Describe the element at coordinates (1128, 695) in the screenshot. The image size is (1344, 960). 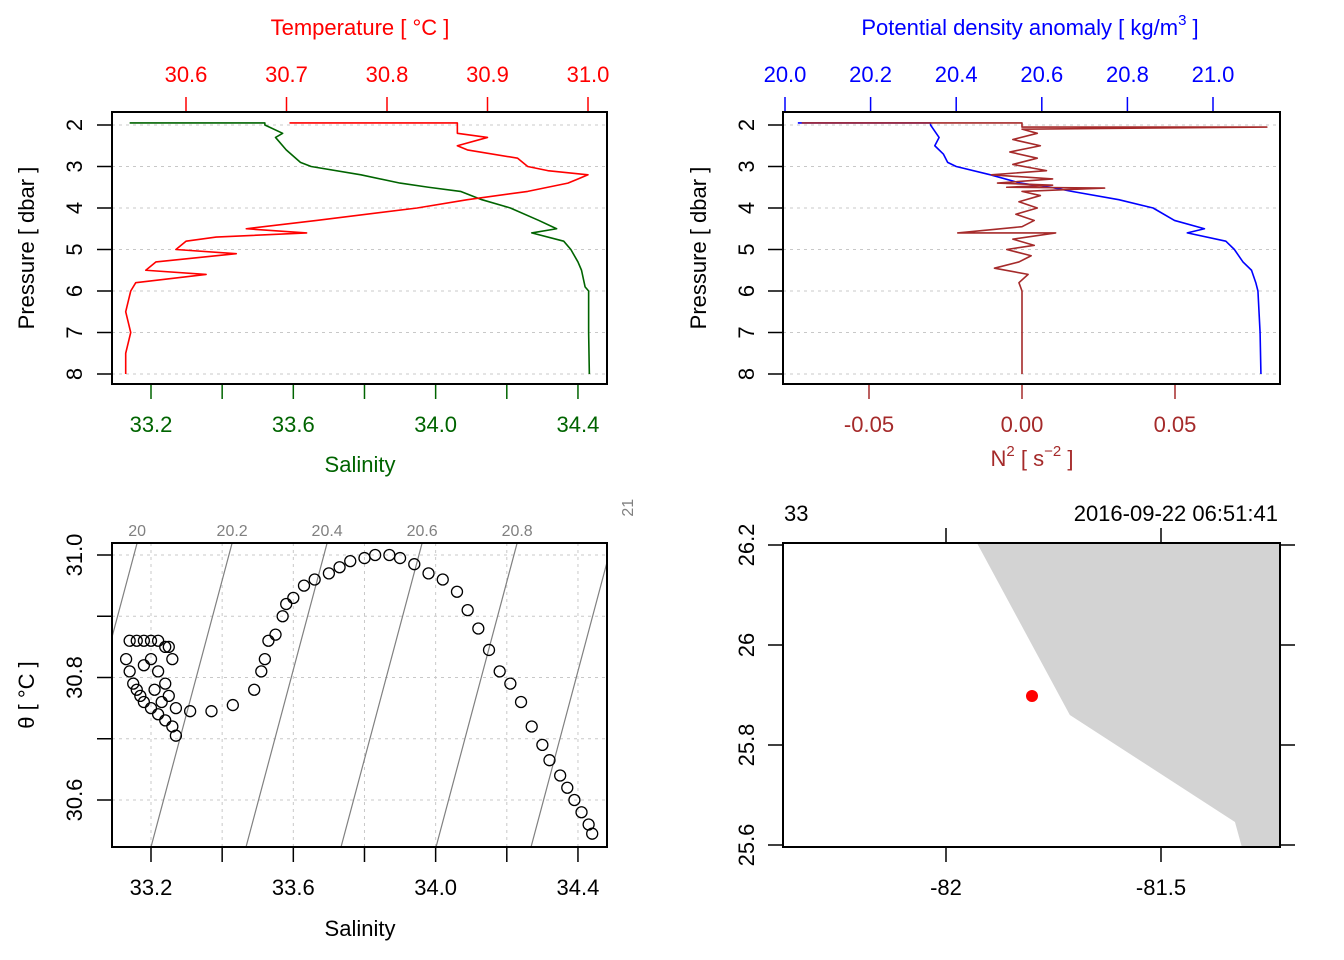
I see `coastline-land` at that location.